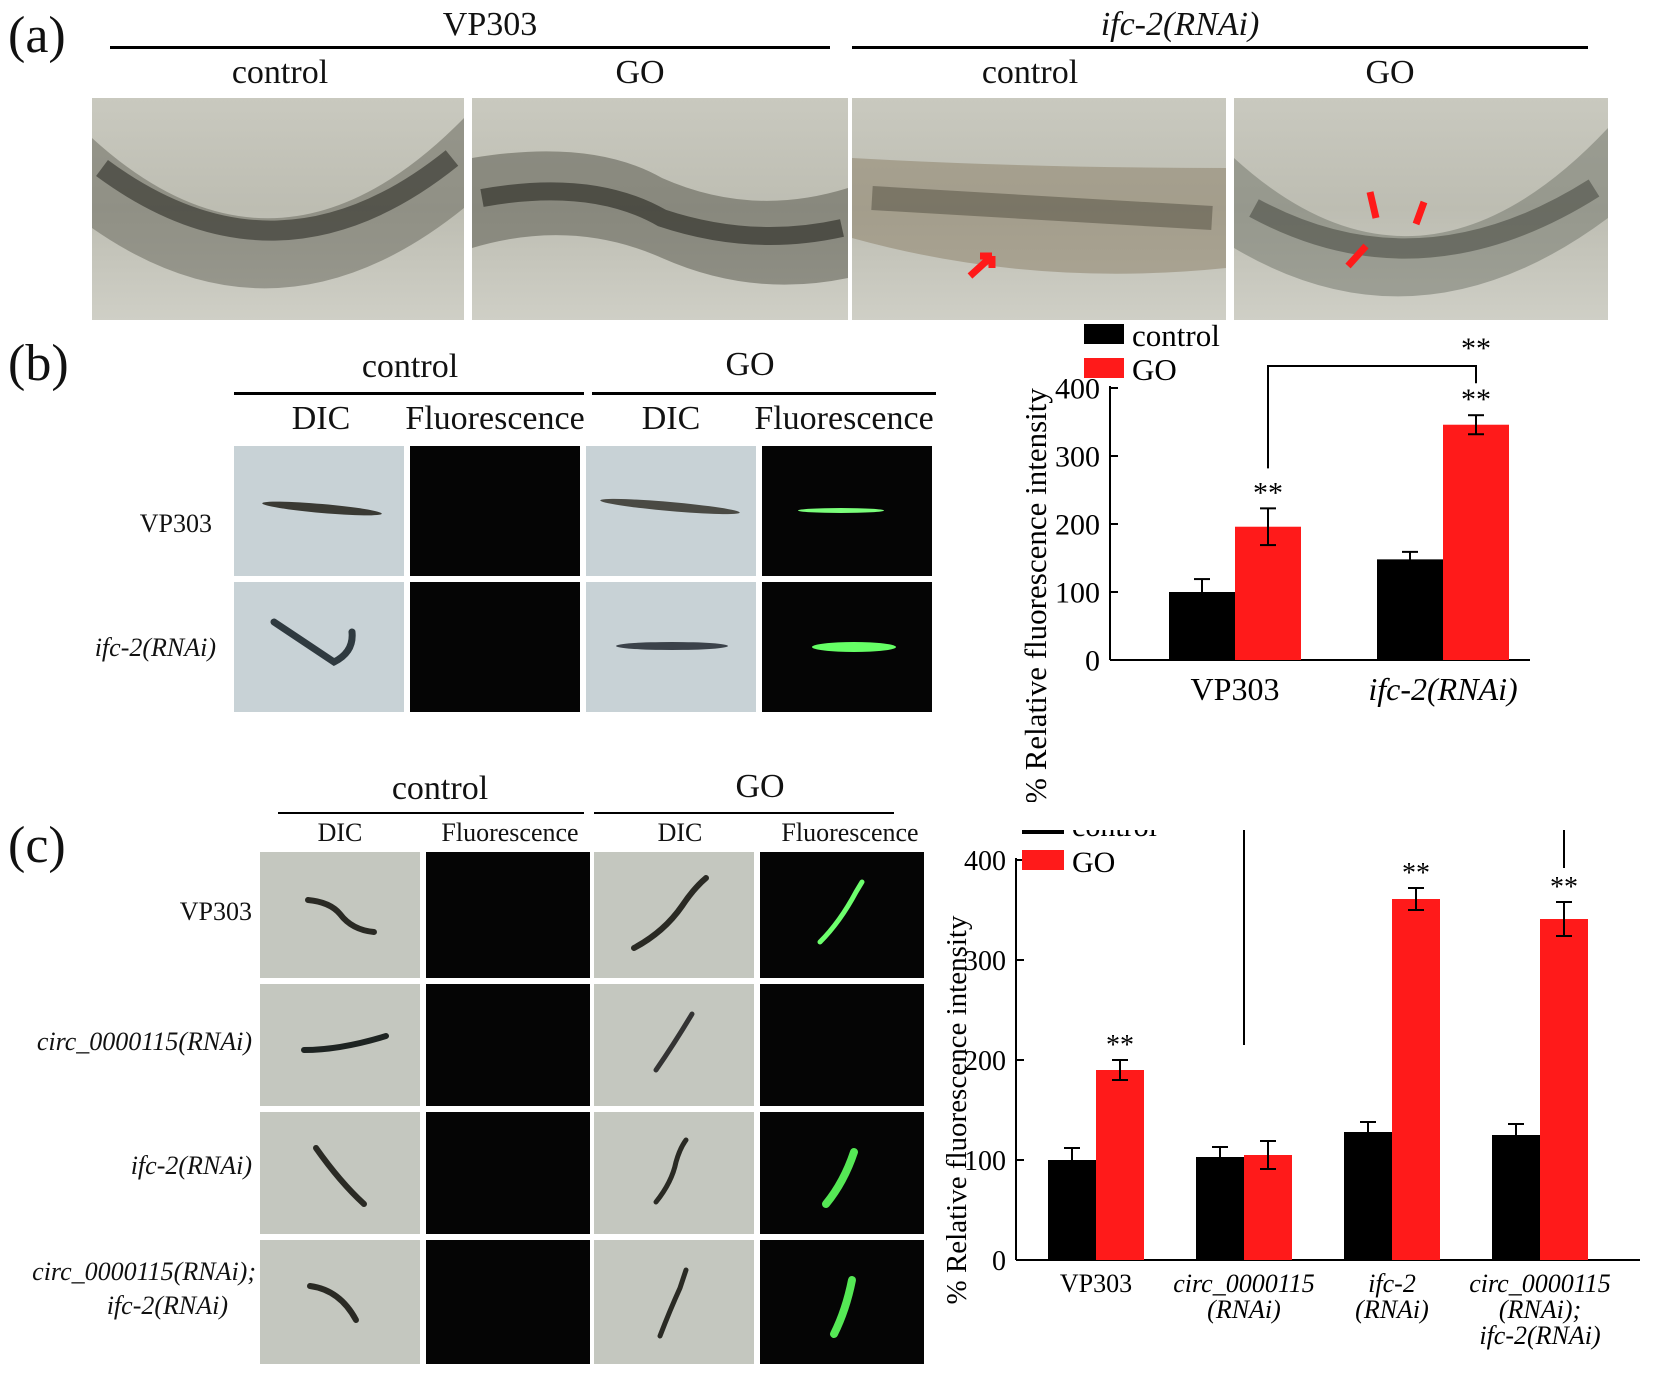 Image resolution: width=1654 pixels, height=1374 pixels. Describe the element at coordinates (842, 1045) in the screenshot. I see `panel-c-fluor-circ-go` at that location.